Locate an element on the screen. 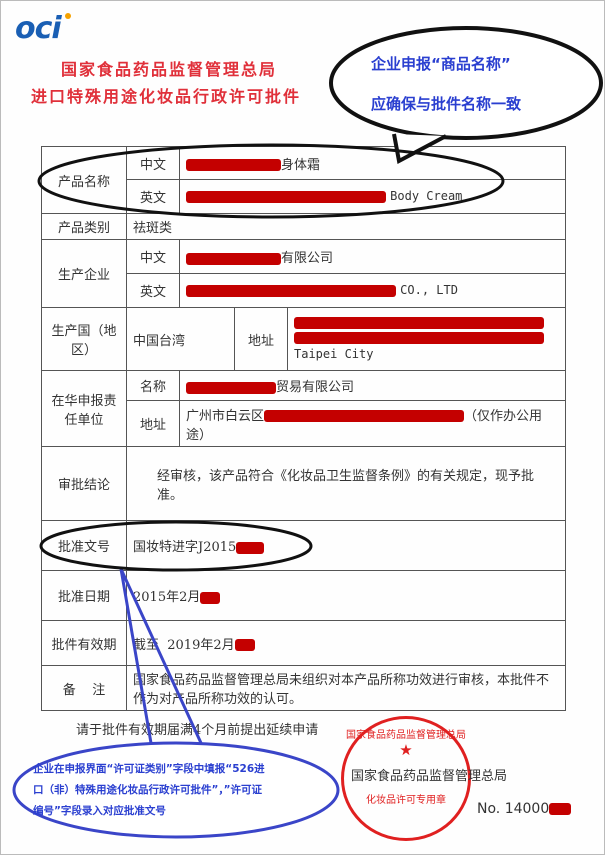 This screenshot has height=855, width=605. seal-ring-text: 国家食品药品监督管理总局 is located at coordinates (406, 735).